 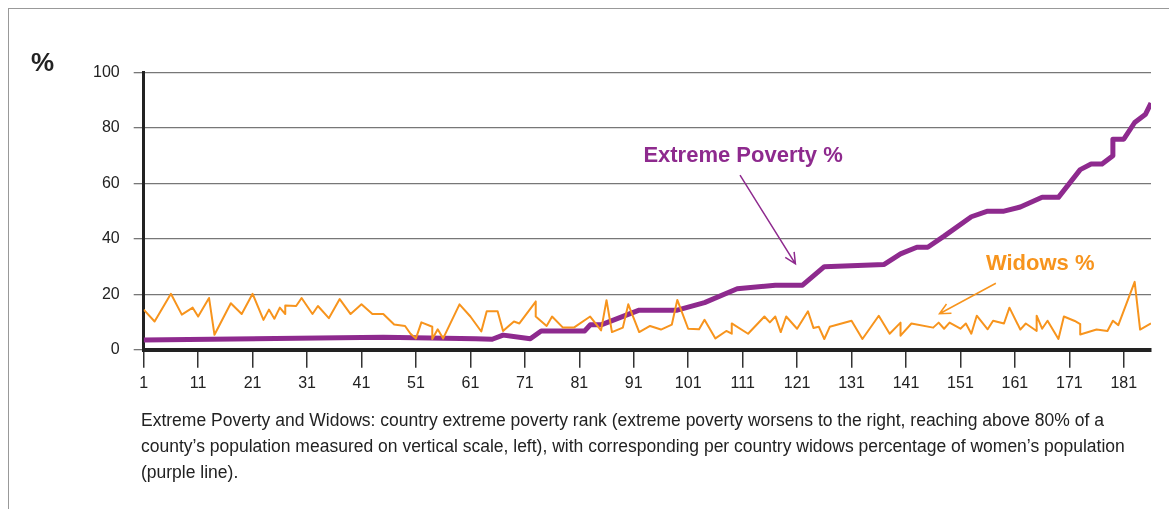 I want to click on y-tick-label: 100, so click(x=106, y=72).